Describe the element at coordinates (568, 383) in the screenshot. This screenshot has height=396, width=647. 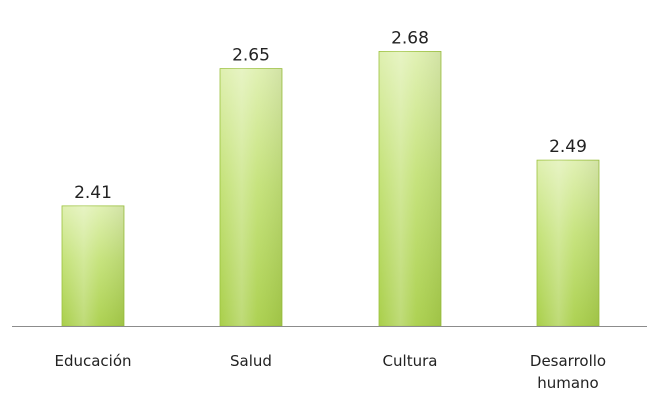
I see `category-label: humano` at that location.